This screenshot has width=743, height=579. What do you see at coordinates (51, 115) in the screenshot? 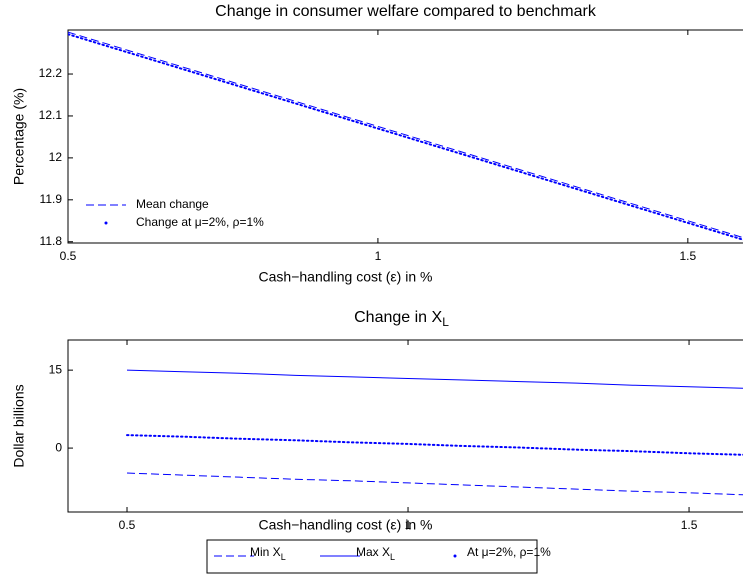
I see `y-tick-label: 12.1` at bounding box center [51, 115].